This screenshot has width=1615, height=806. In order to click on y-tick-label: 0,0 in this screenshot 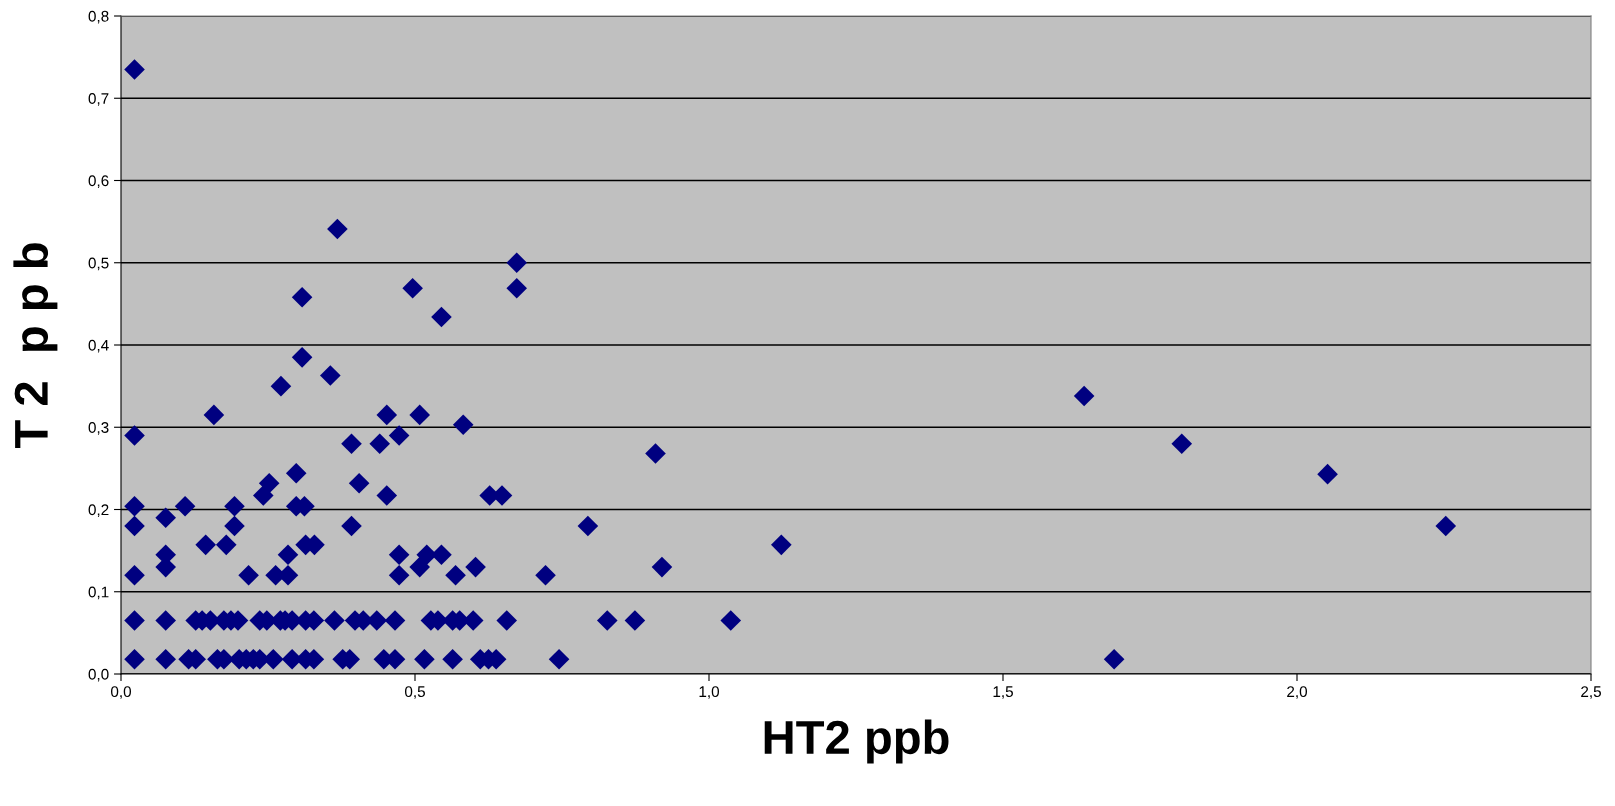, I will do `click(98, 675)`.